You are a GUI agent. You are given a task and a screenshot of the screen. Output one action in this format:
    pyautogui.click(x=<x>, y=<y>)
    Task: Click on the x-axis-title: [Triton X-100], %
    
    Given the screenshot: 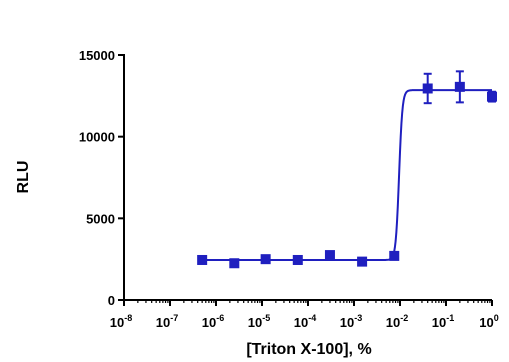 What is the action you would take?
    pyautogui.click(x=308, y=349)
    